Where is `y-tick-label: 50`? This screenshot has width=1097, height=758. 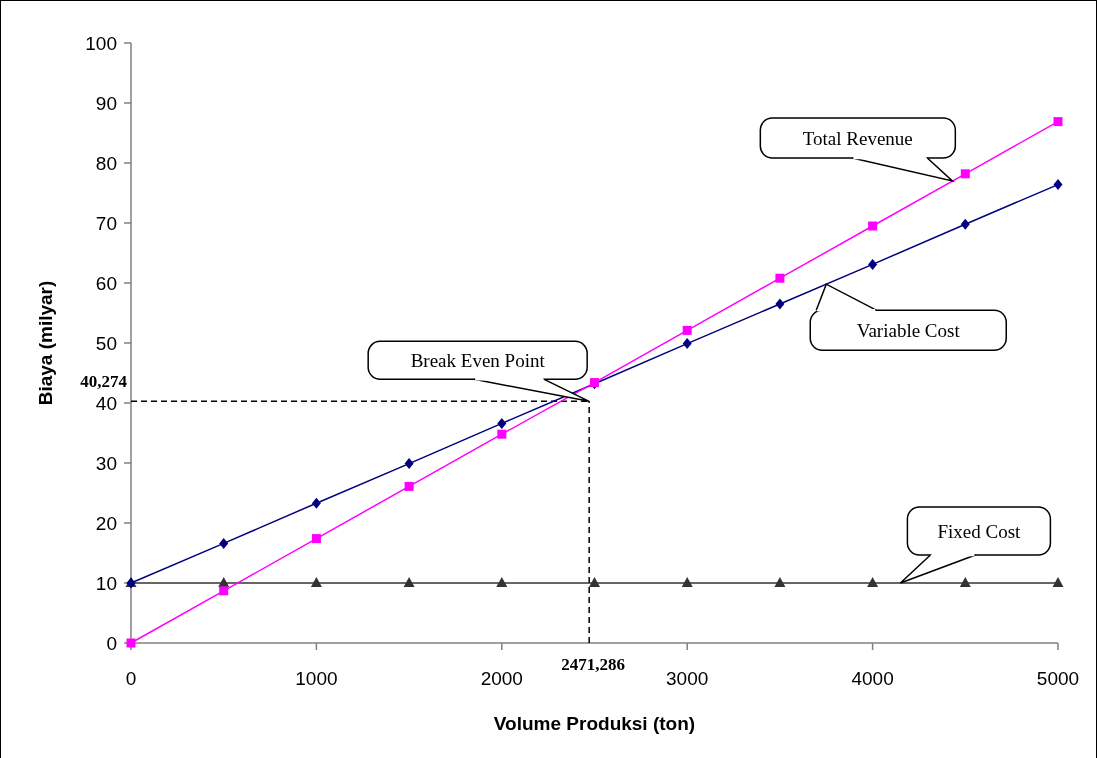 y-tick-label: 50 is located at coordinates (106, 343).